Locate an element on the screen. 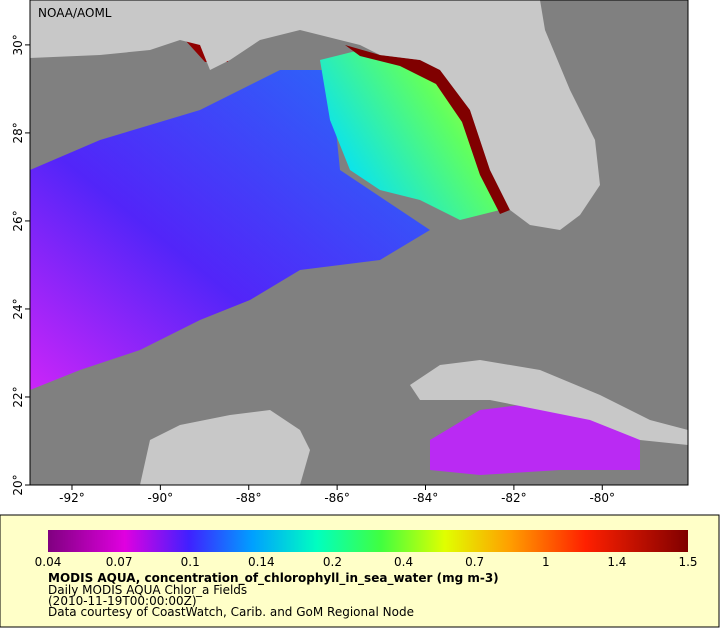 The width and height of the screenshot is (720, 632). colorbar-label: 0.1 is located at coordinates (190, 562).